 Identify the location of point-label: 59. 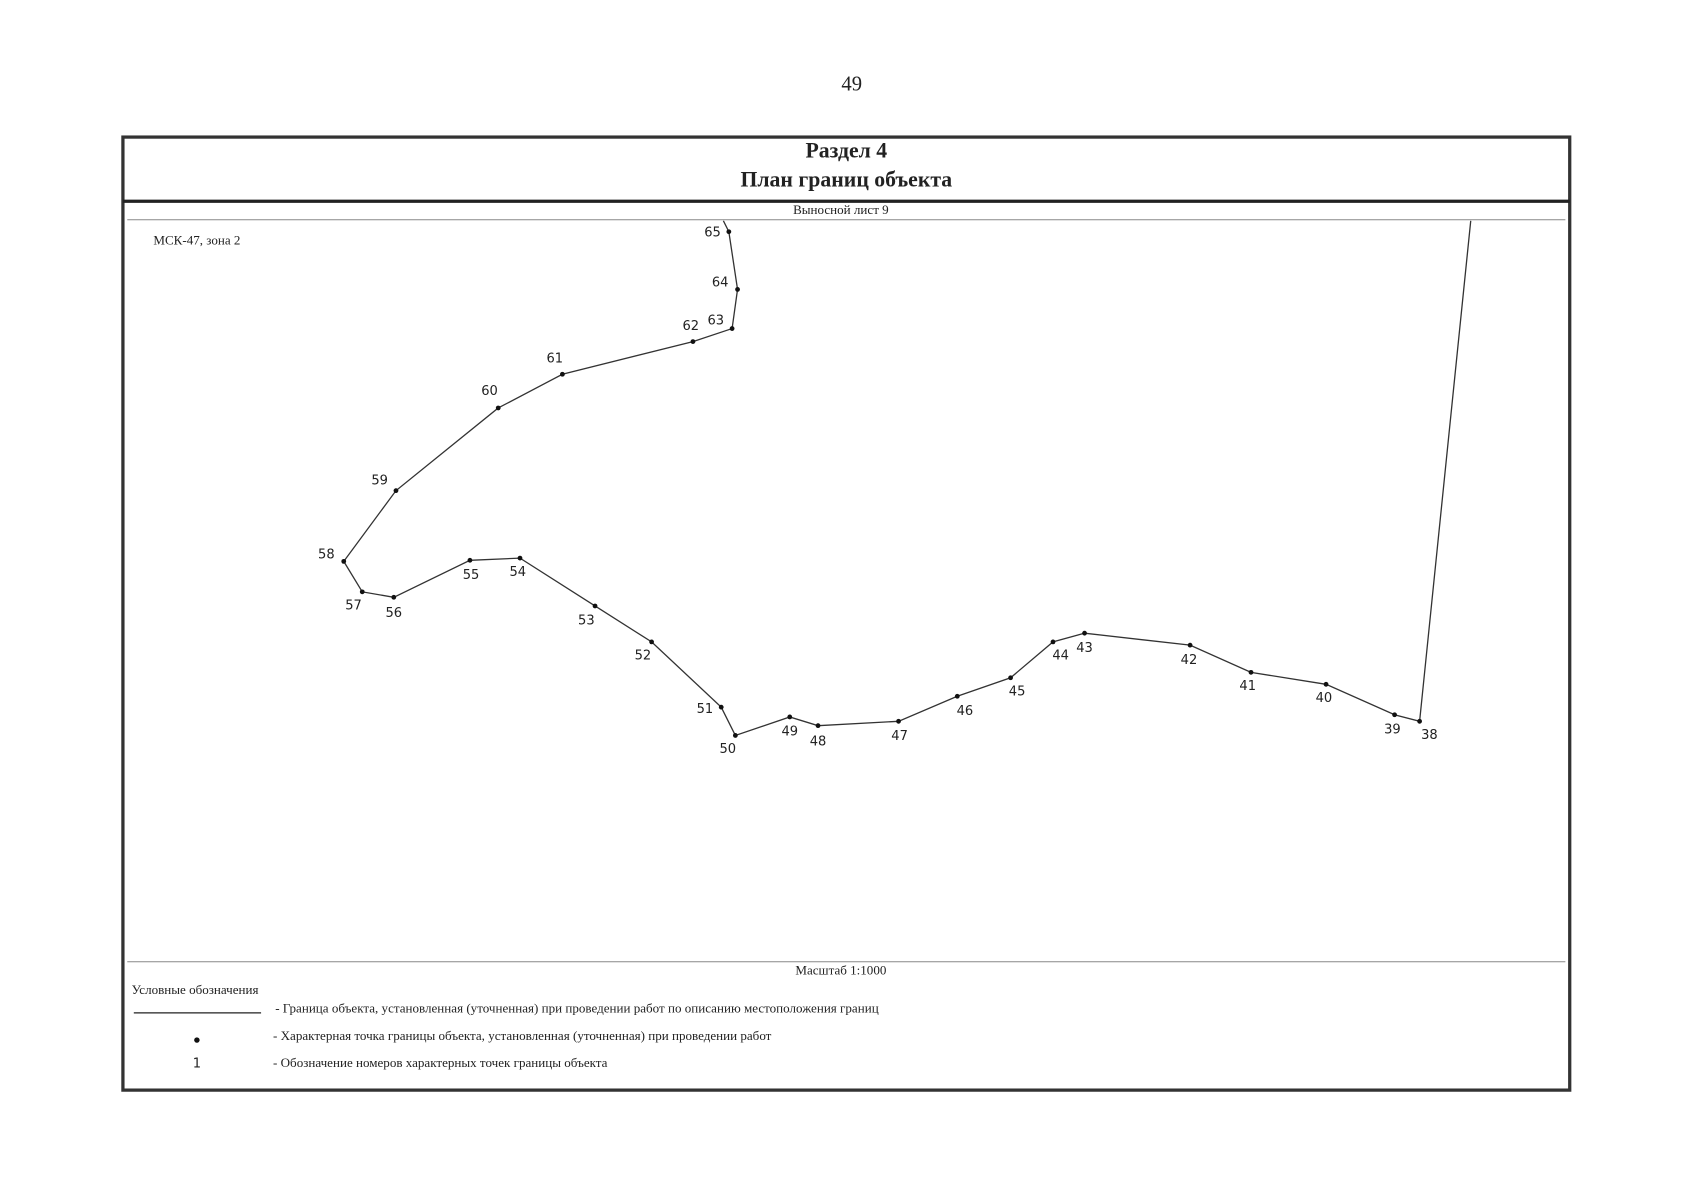
(379, 480).